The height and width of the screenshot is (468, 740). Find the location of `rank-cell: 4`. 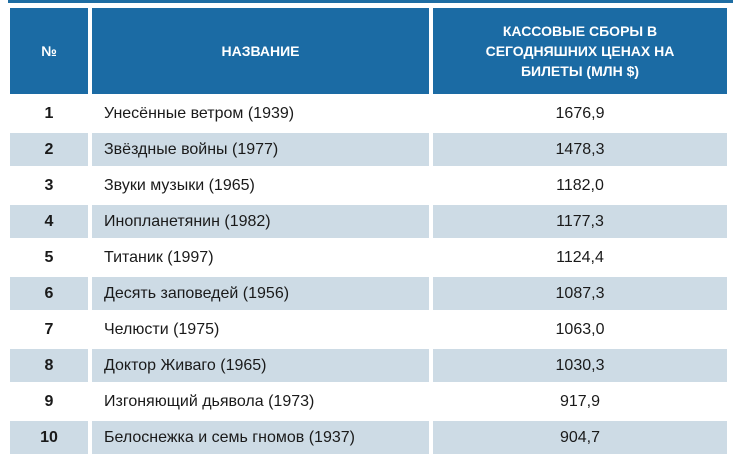

rank-cell: 4 is located at coordinates (49, 221).